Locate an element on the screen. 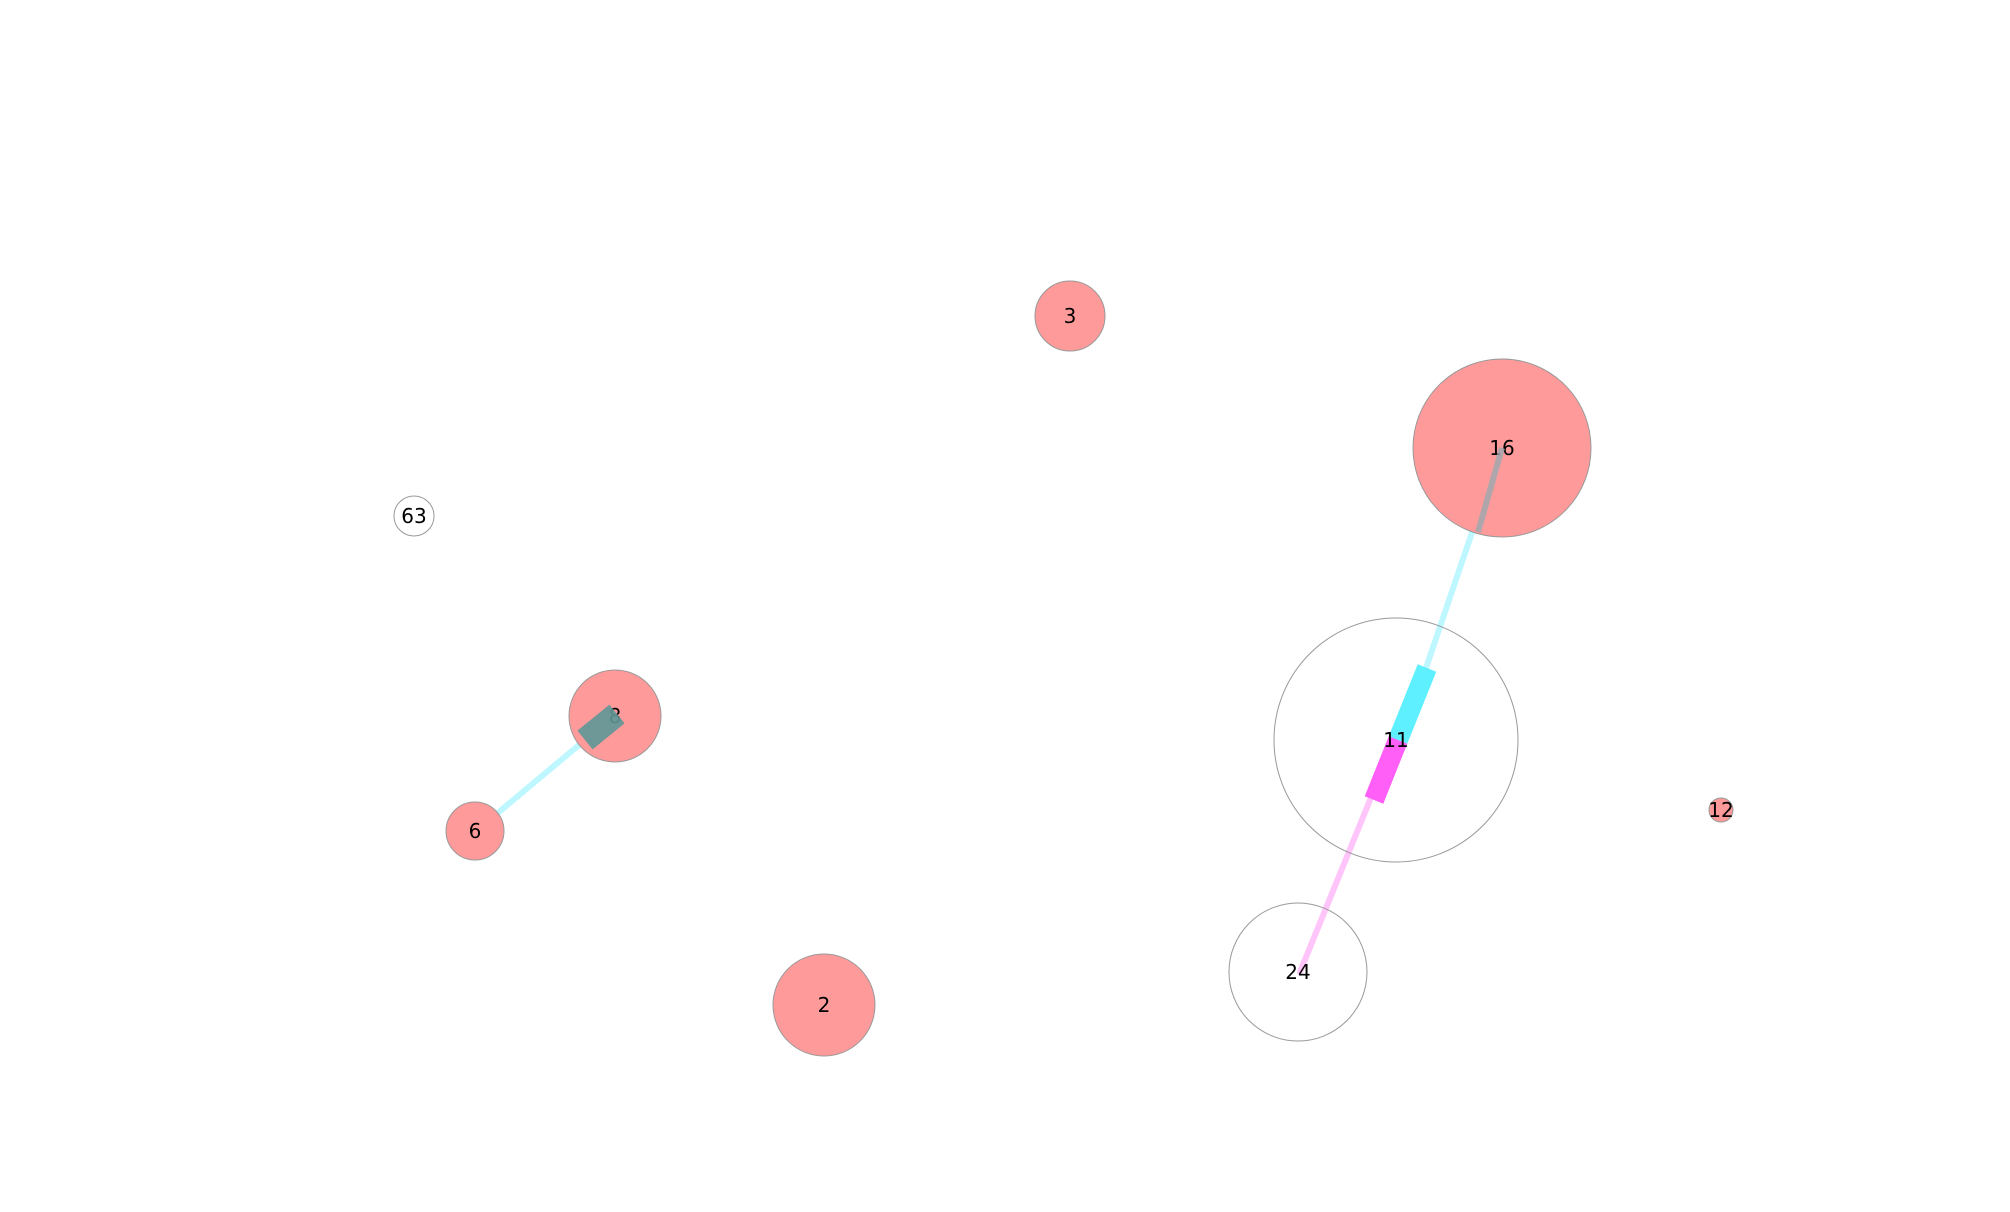 Image resolution: width=2010 pixels, height=1212 pixels. edge-24-11-line is located at coordinates (1335, 886).